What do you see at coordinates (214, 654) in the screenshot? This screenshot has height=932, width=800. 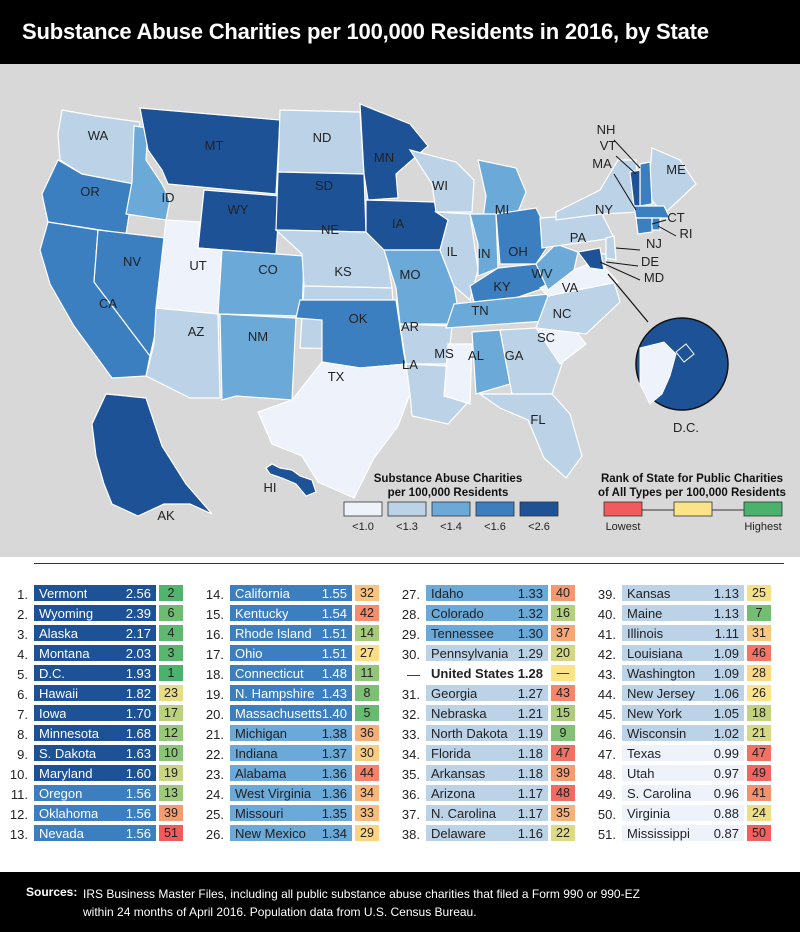 I see `rank-number: 17.` at bounding box center [214, 654].